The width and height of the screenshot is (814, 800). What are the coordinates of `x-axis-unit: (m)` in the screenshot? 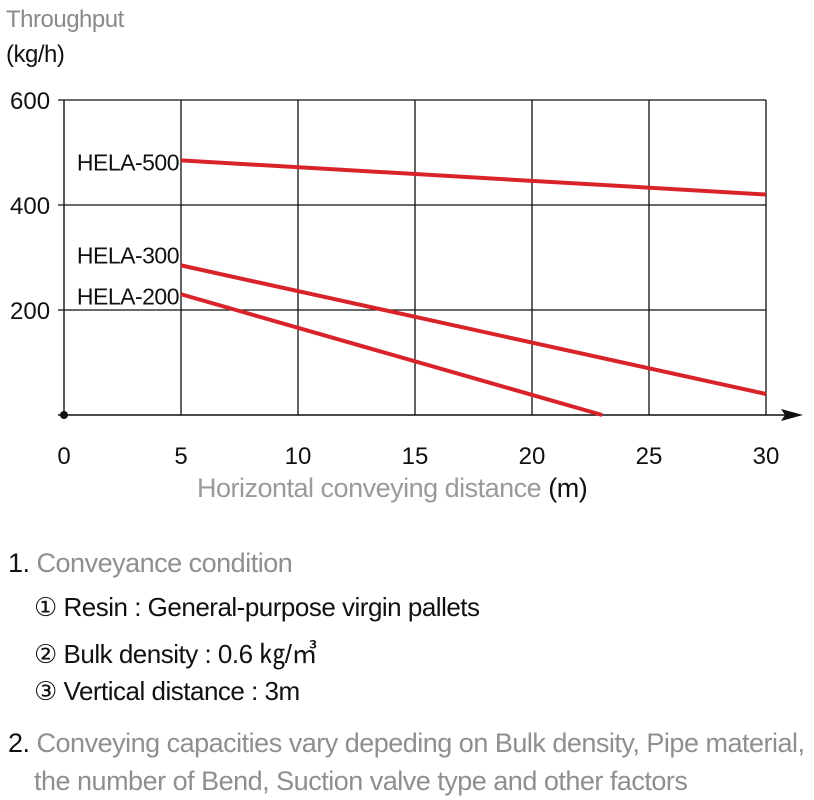 It's located at (568, 488).